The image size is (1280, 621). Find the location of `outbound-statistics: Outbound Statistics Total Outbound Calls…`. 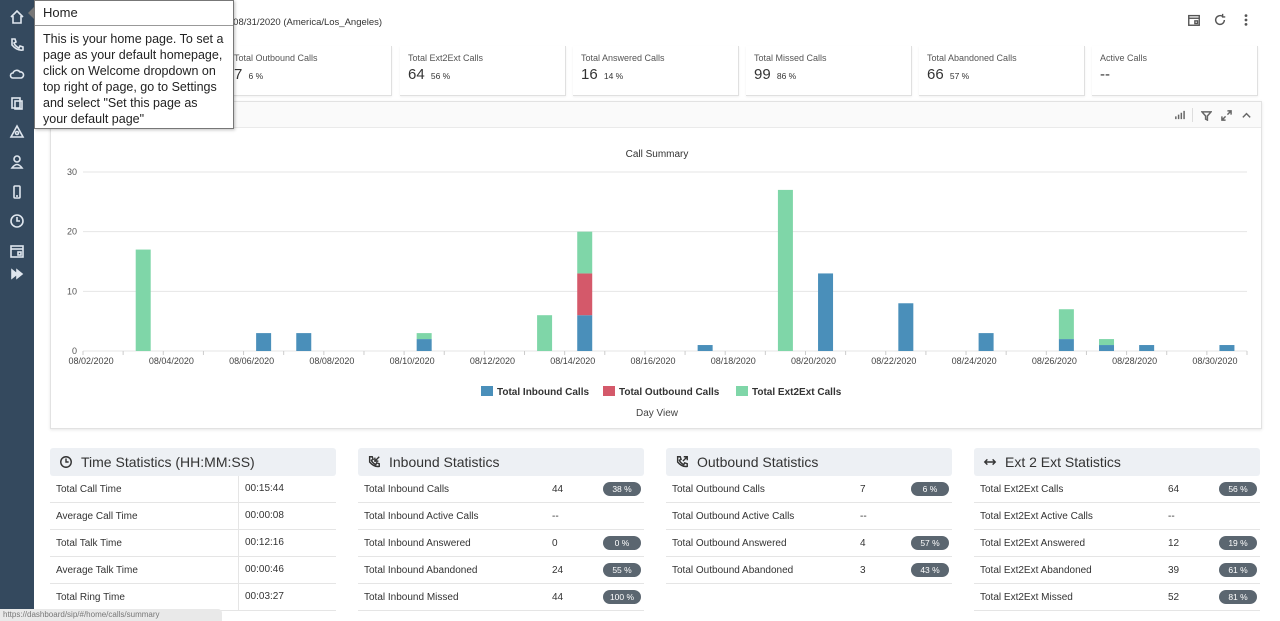

outbound-statistics: Outbound Statistics Total Outbound Calls… is located at coordinates (809, 516).